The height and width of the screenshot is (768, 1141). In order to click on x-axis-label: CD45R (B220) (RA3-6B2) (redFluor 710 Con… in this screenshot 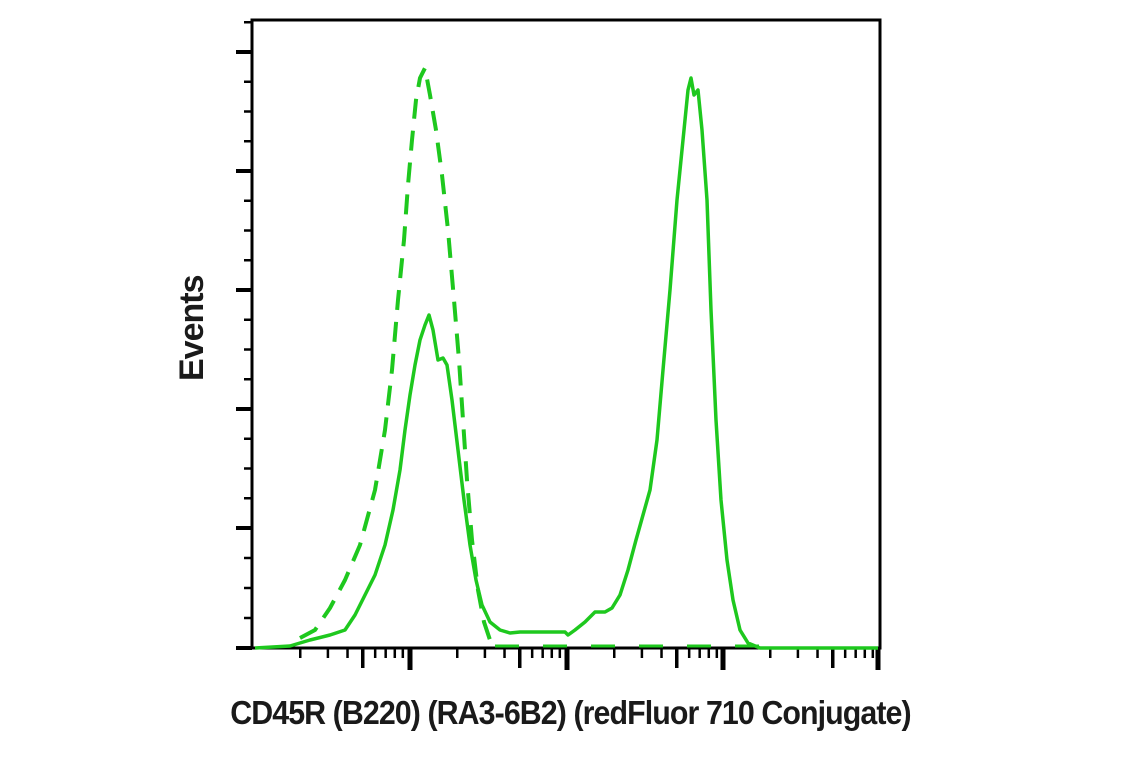, I will do `click(570, 712)`.